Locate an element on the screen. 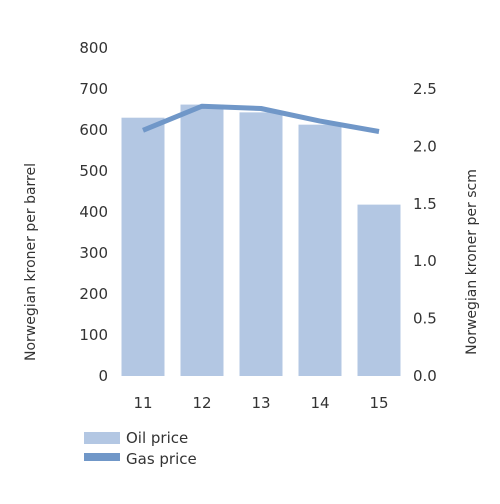 The height and width of the screenshot is (504, 500). right-axis-ticks: 0.0 0.5 1.0 1.5 2.0 2.5 is located at coordinates (425, 232).